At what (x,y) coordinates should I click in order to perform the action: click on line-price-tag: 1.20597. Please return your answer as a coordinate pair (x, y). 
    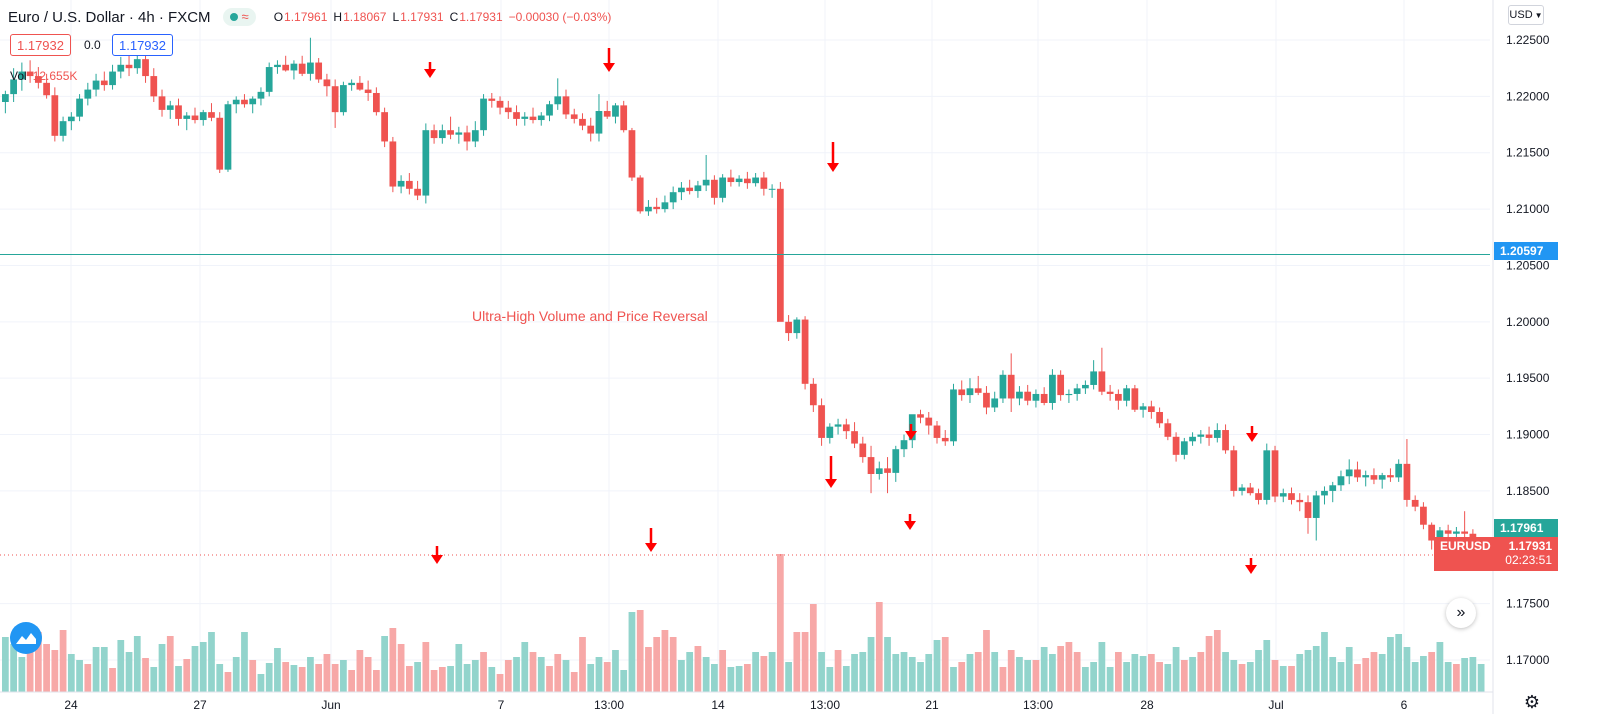
    Looking at the image, I should click on (1526, 251).